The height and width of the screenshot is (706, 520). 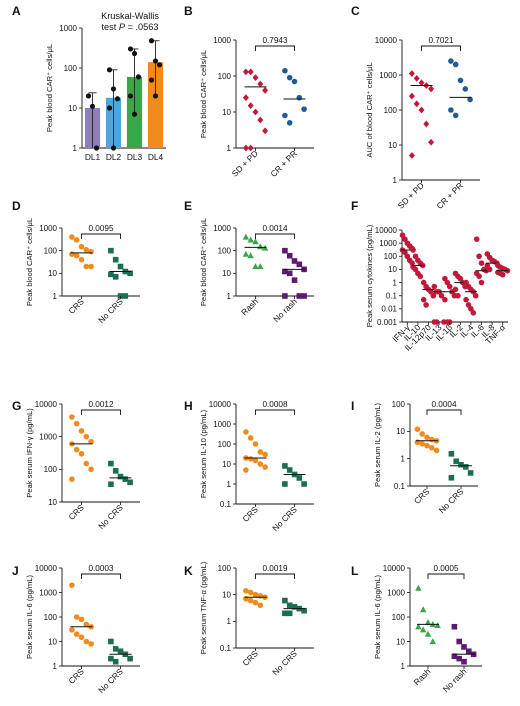 What do you see at coordinates (29, 453) in the screenshot?
I see `y-axis-label: Peak serum IFN-γ (pg/mL)` at bounding box center [29, 453].